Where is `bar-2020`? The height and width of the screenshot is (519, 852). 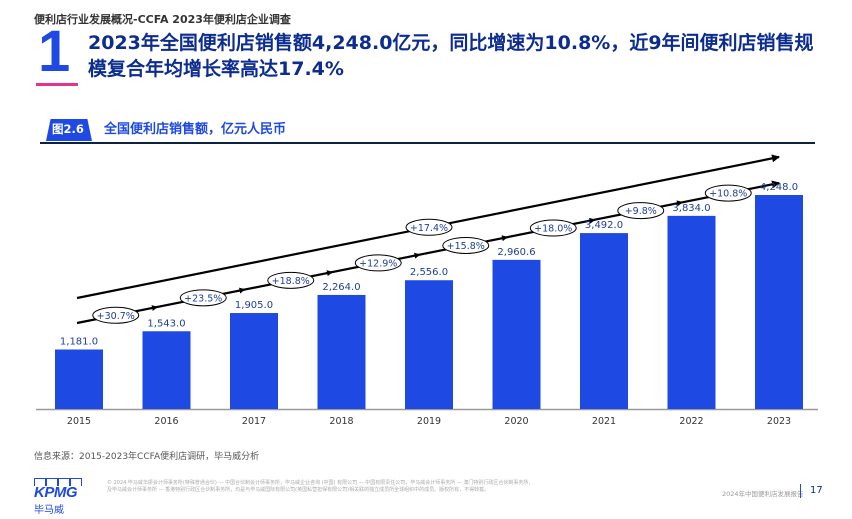 bar-2020 is located at coordinates (516, 334).